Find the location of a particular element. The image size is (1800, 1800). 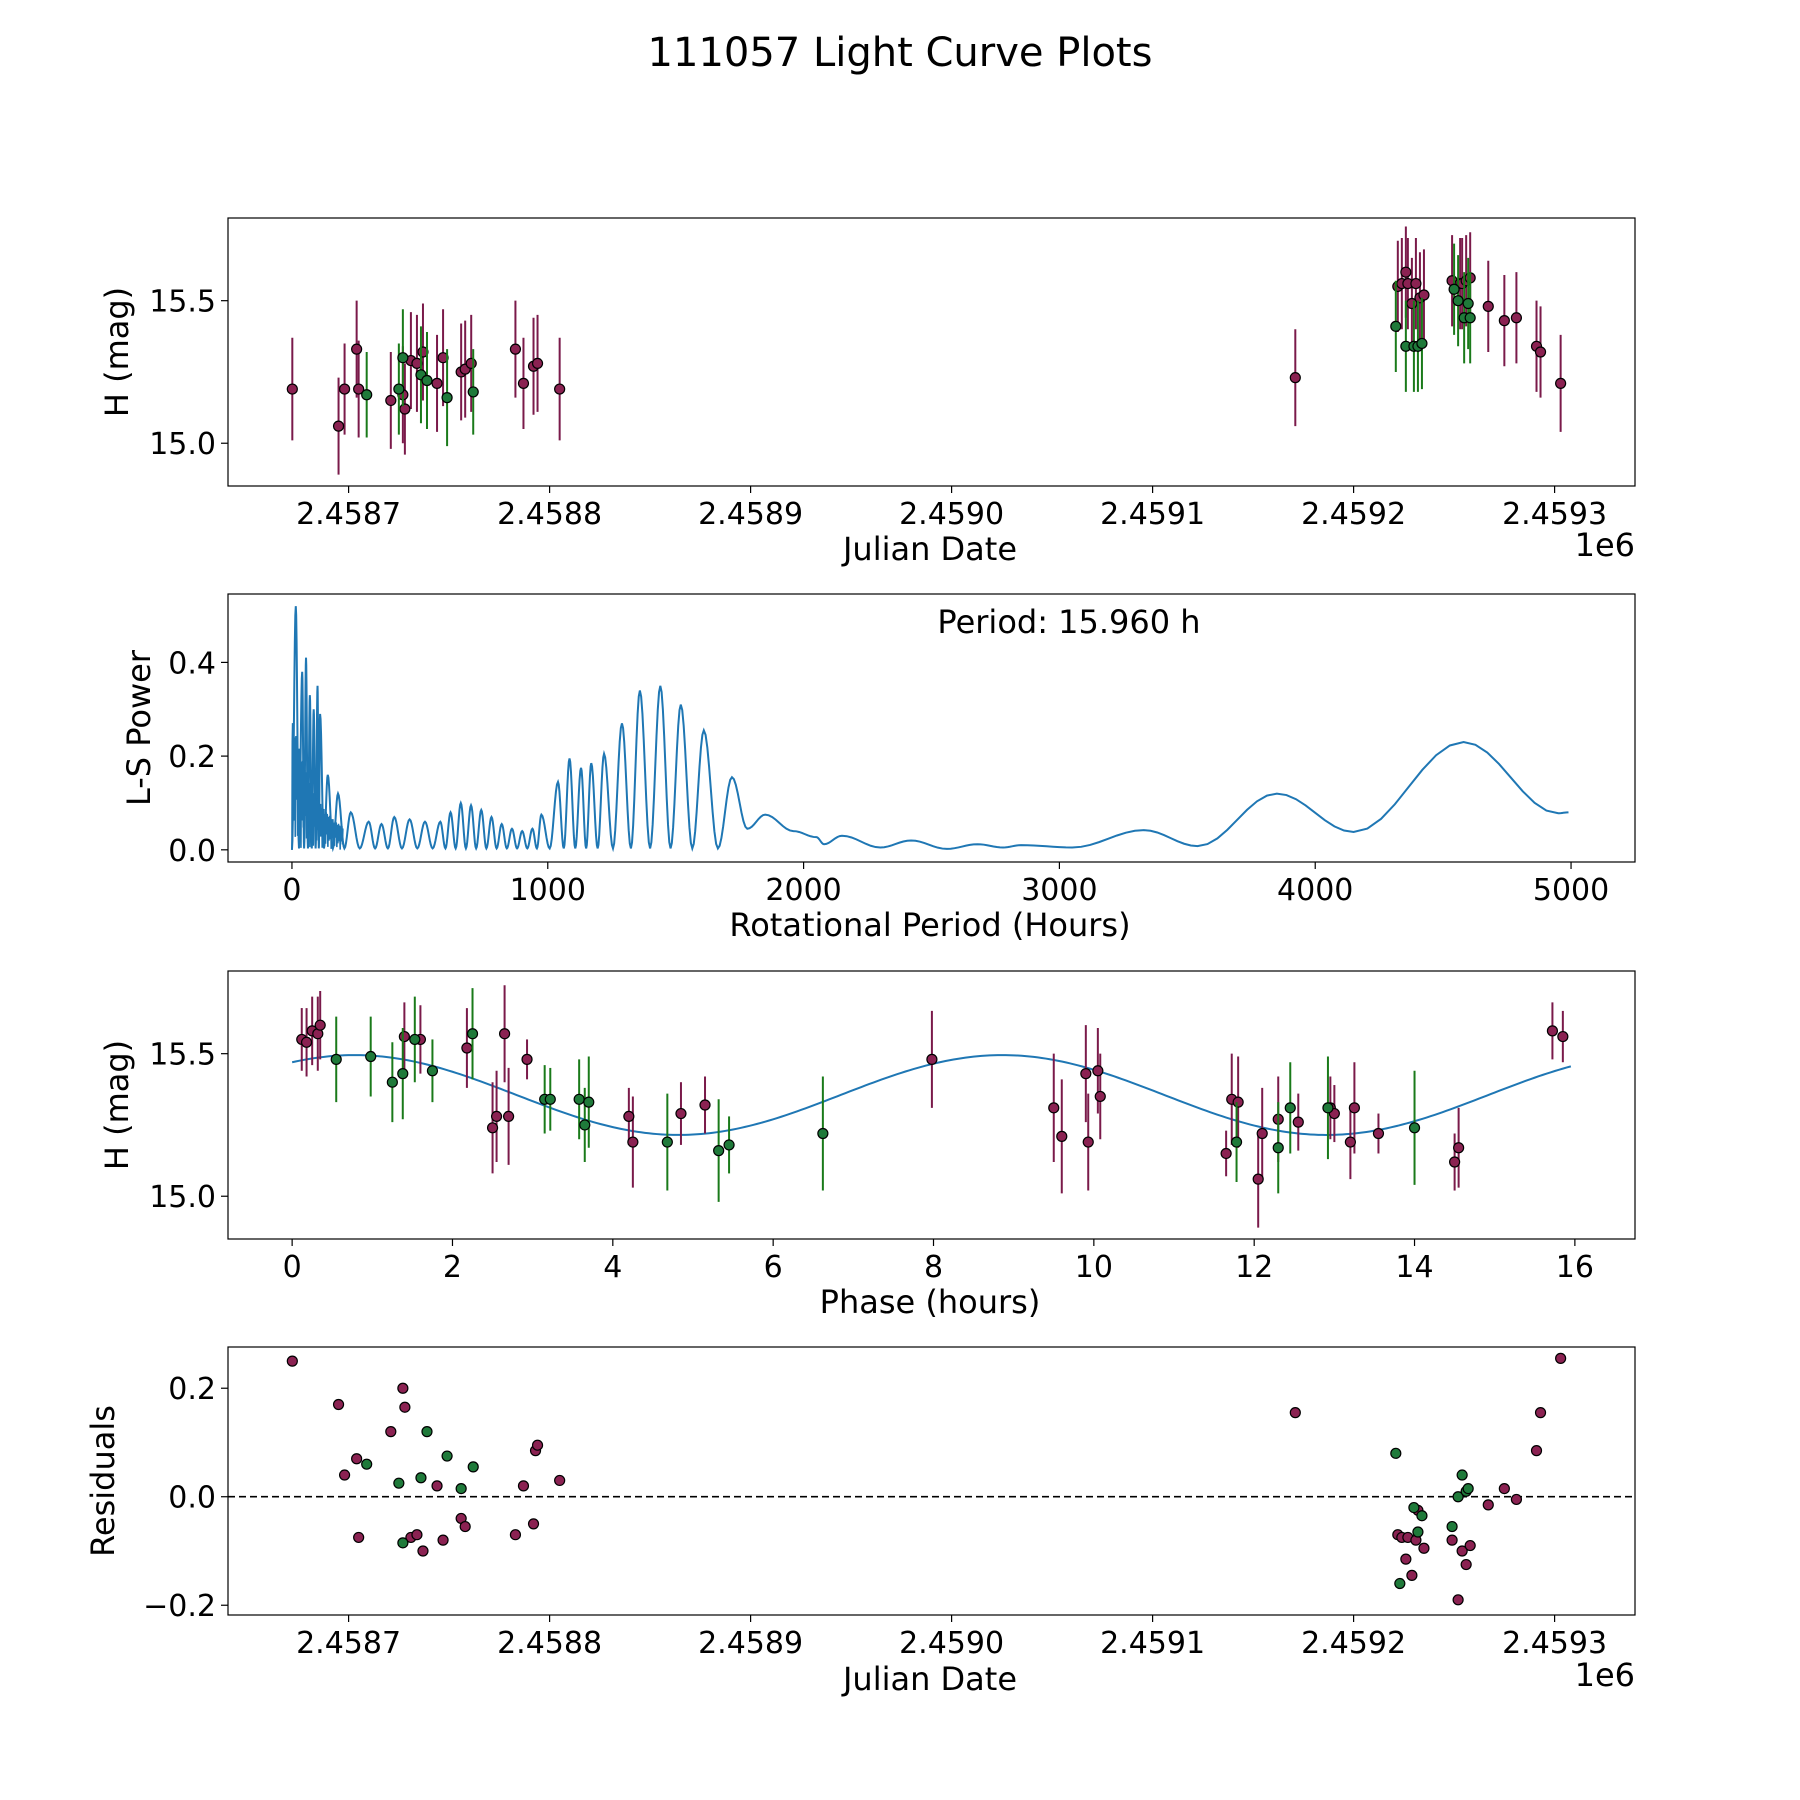

figure-title: 111057 Light Curve Plots is located at coordinates (900, 53).